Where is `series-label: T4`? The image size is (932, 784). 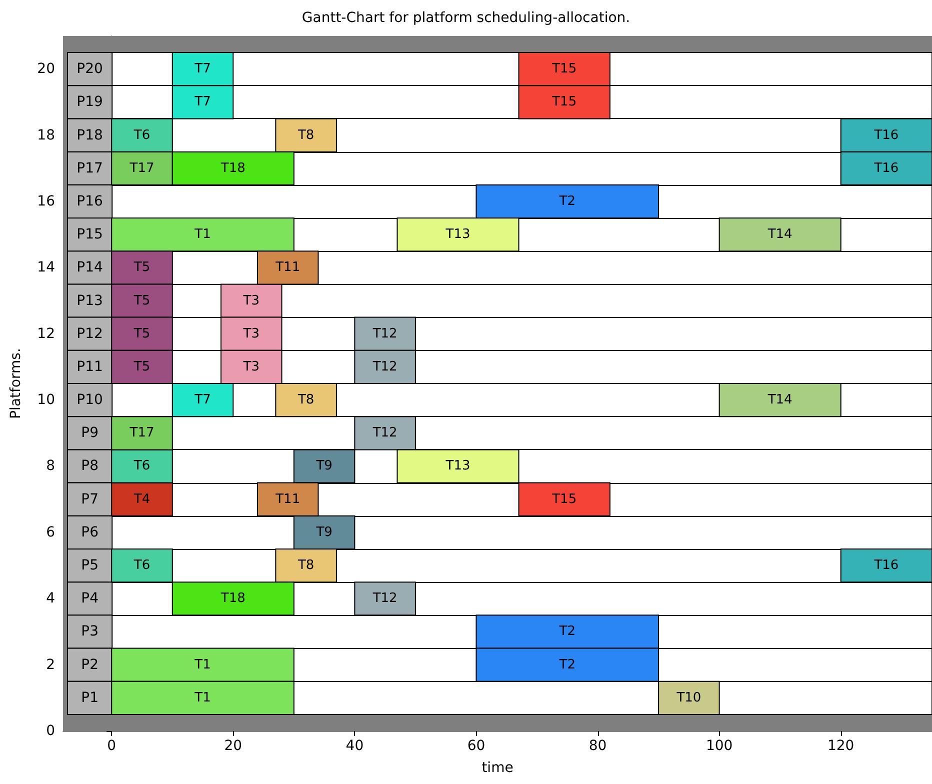 series-label: T4 is located at coordinates (141, 499).